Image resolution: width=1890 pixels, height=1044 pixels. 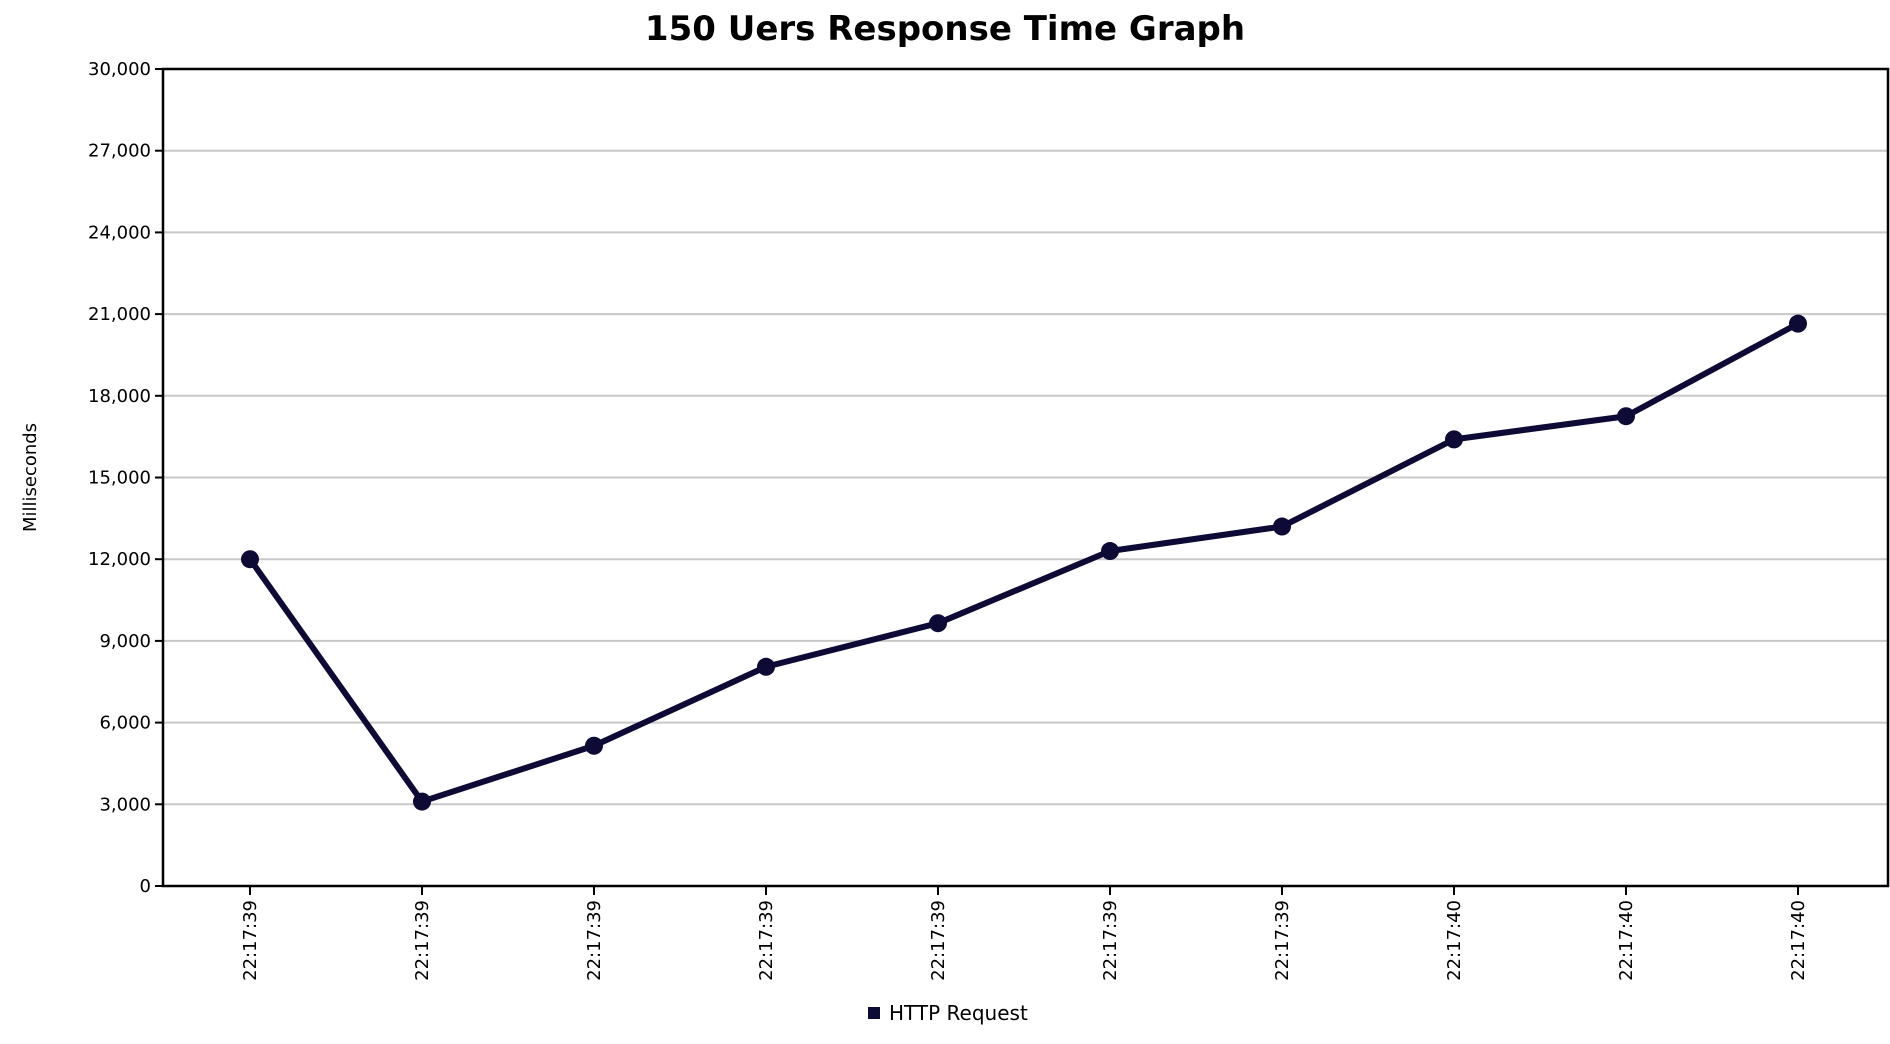 What do you see at coordinates (119, 151) in the screenshot?
I see `y-tick-label: 27,000` at bounding box center [119, 151].